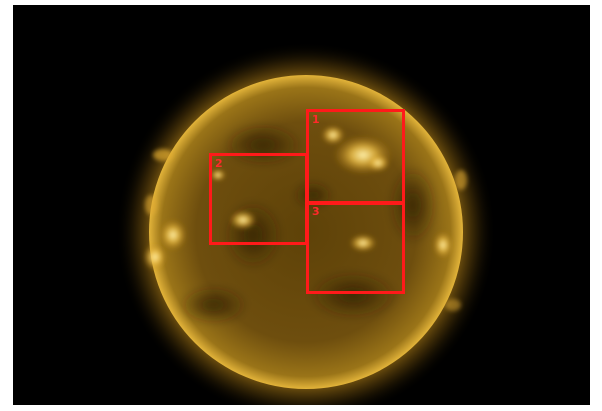 The height and width of the screenshot is (411, 602). What do you see at coordinates (355, 247) in the screenshot?
I see `region-box-3: 3` at bounding box center [355, 247].